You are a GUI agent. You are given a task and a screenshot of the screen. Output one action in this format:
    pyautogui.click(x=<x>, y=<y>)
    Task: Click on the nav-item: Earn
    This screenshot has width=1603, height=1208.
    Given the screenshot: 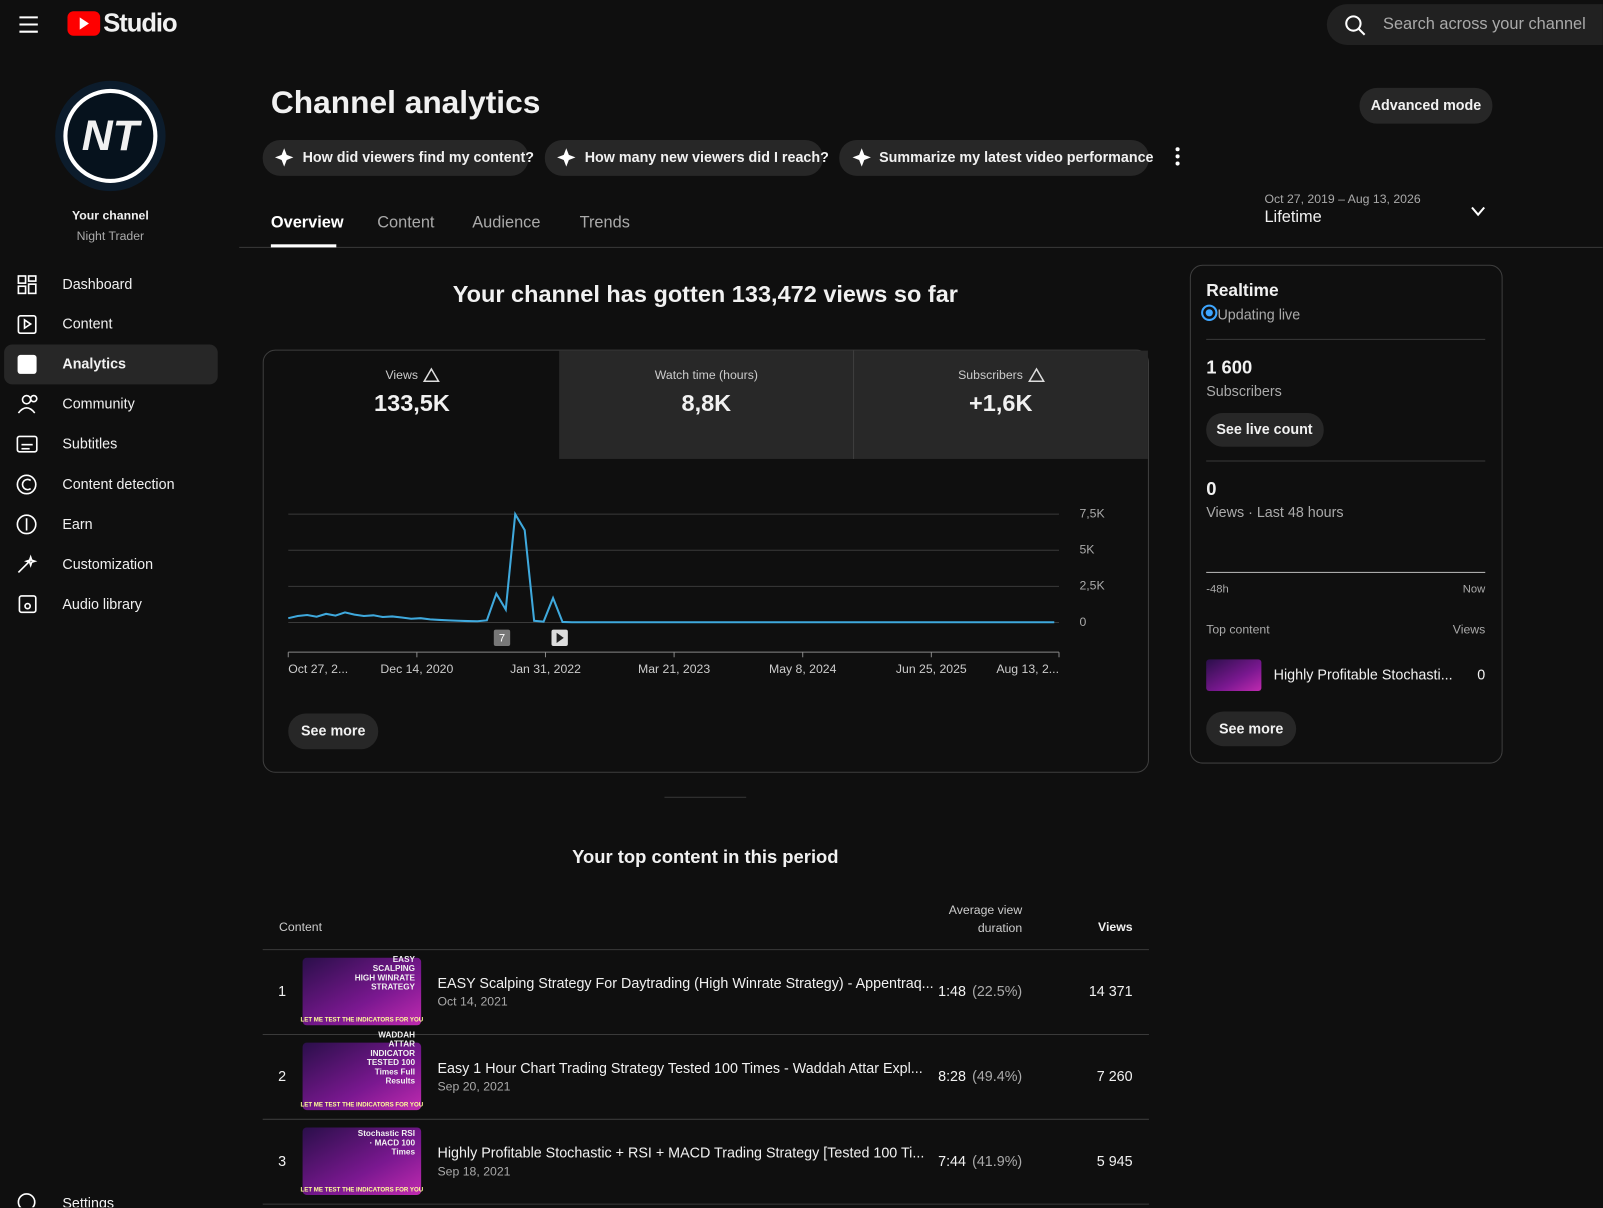 What is the action you would take?
    pyautogui.click(x=77, y=524)
    